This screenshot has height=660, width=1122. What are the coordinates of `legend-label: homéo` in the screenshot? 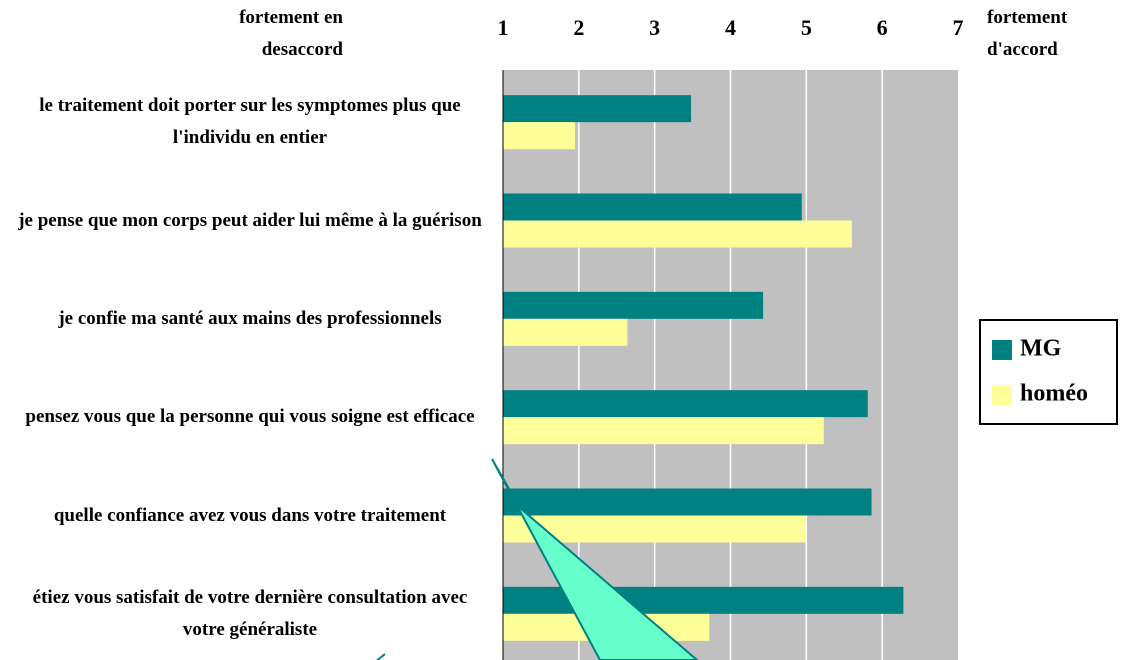 It's located at (1054, 394).